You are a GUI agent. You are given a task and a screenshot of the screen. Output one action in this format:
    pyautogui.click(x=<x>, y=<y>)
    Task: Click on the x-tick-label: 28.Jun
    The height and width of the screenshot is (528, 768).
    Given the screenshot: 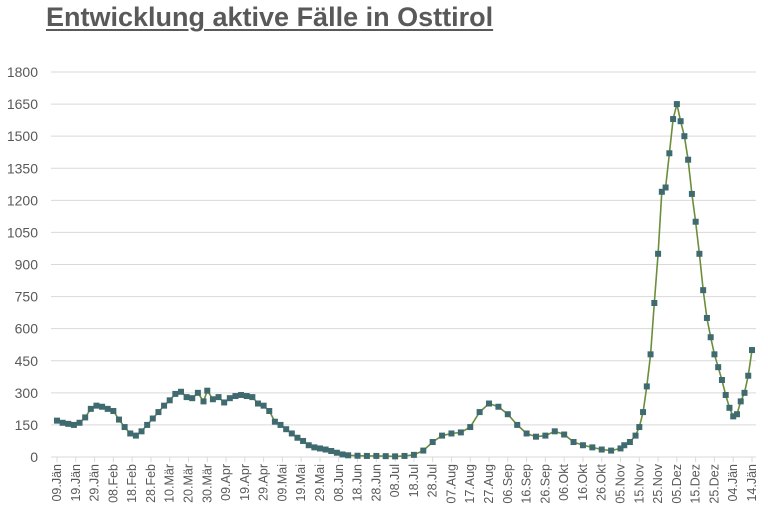 What is the action you would take?
    pyautogui.click(x=376, y=483)
    